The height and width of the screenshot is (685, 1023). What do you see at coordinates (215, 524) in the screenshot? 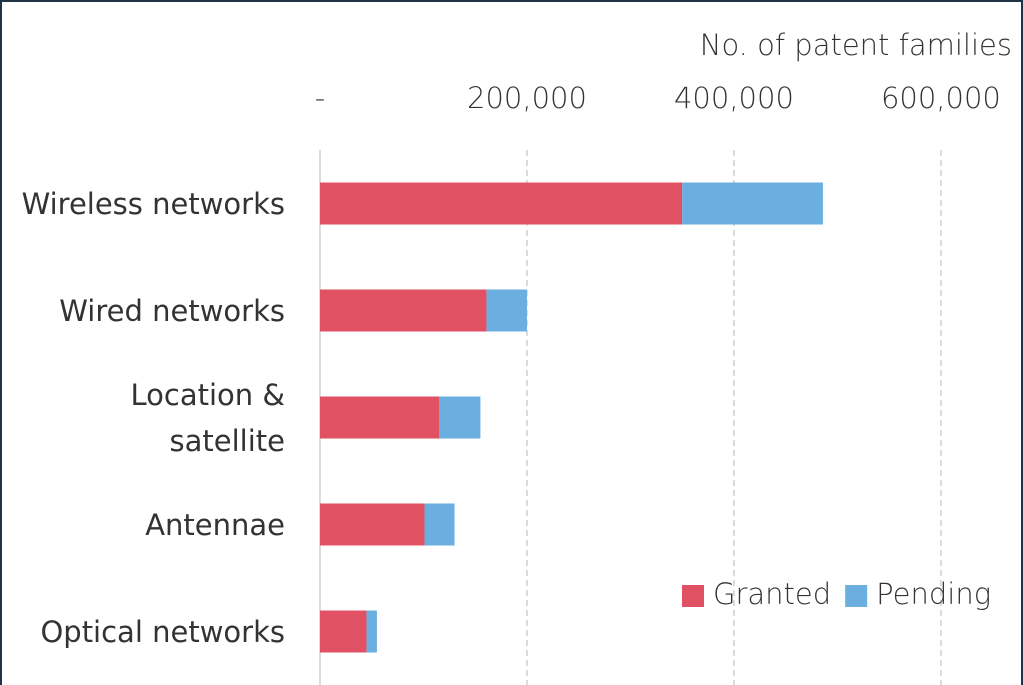
I see `y-tick-label: Antennae` at bounding box center [215, 524].